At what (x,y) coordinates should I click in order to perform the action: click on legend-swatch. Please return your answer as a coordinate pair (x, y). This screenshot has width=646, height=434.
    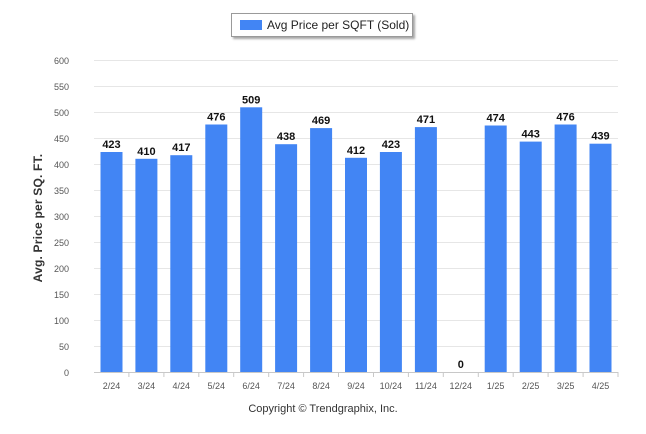
    Looking at the image, I should click on (251, 25).